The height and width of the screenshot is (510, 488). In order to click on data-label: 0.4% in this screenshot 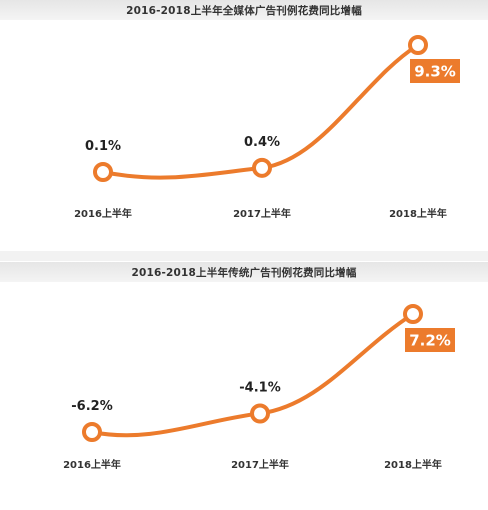, I will do `click(262, 142)`.